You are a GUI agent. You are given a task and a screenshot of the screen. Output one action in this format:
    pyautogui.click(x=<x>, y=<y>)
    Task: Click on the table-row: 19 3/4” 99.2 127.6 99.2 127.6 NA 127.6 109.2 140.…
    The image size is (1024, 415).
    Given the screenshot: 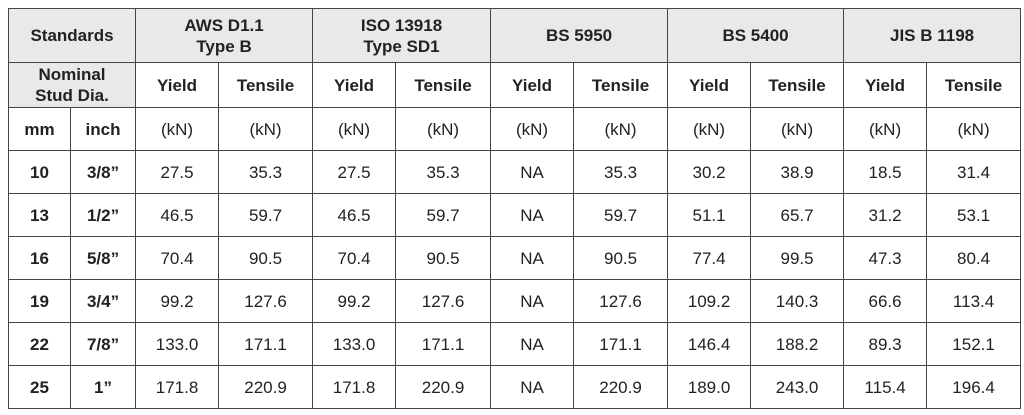 What is the action you would take?
    pyautogui.click(x=515, y=301)
    